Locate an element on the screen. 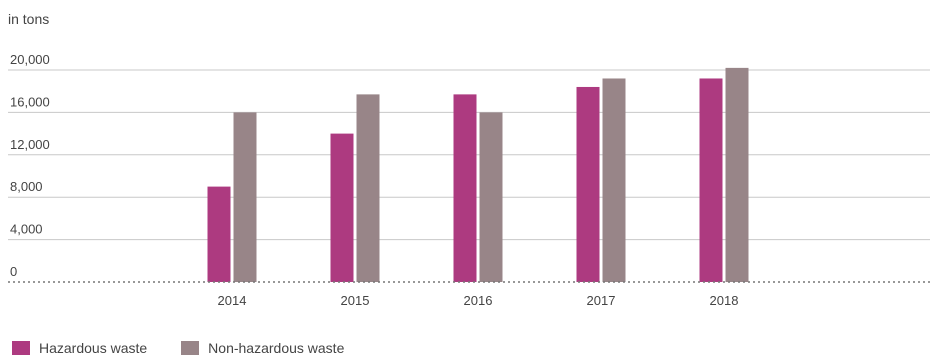 The image size is (938, 358). y-axis-unit-label: in tons is located at coordinates (28, 19).